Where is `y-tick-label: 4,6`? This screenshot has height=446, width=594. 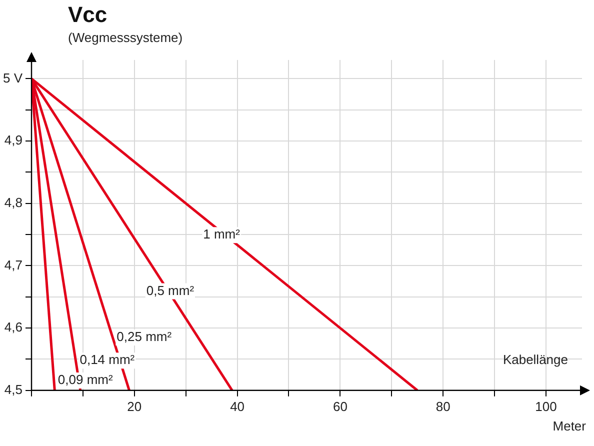 y-tick-label: 4,6 is located at coordinates (13, 327).